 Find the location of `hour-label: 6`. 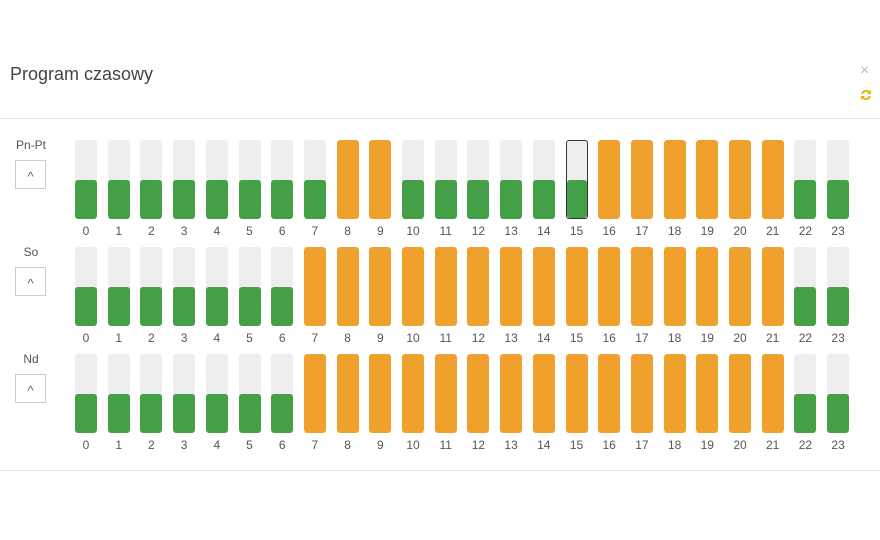

hour-label: 6 is located at coordinates (282, 445).